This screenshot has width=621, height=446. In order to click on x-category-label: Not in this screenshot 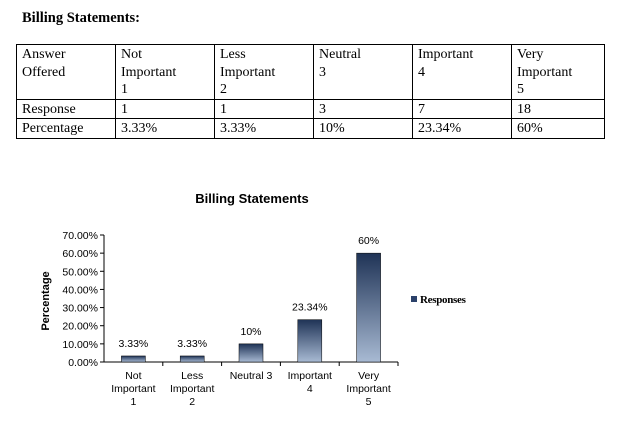, I will do `click(133, 376)`.